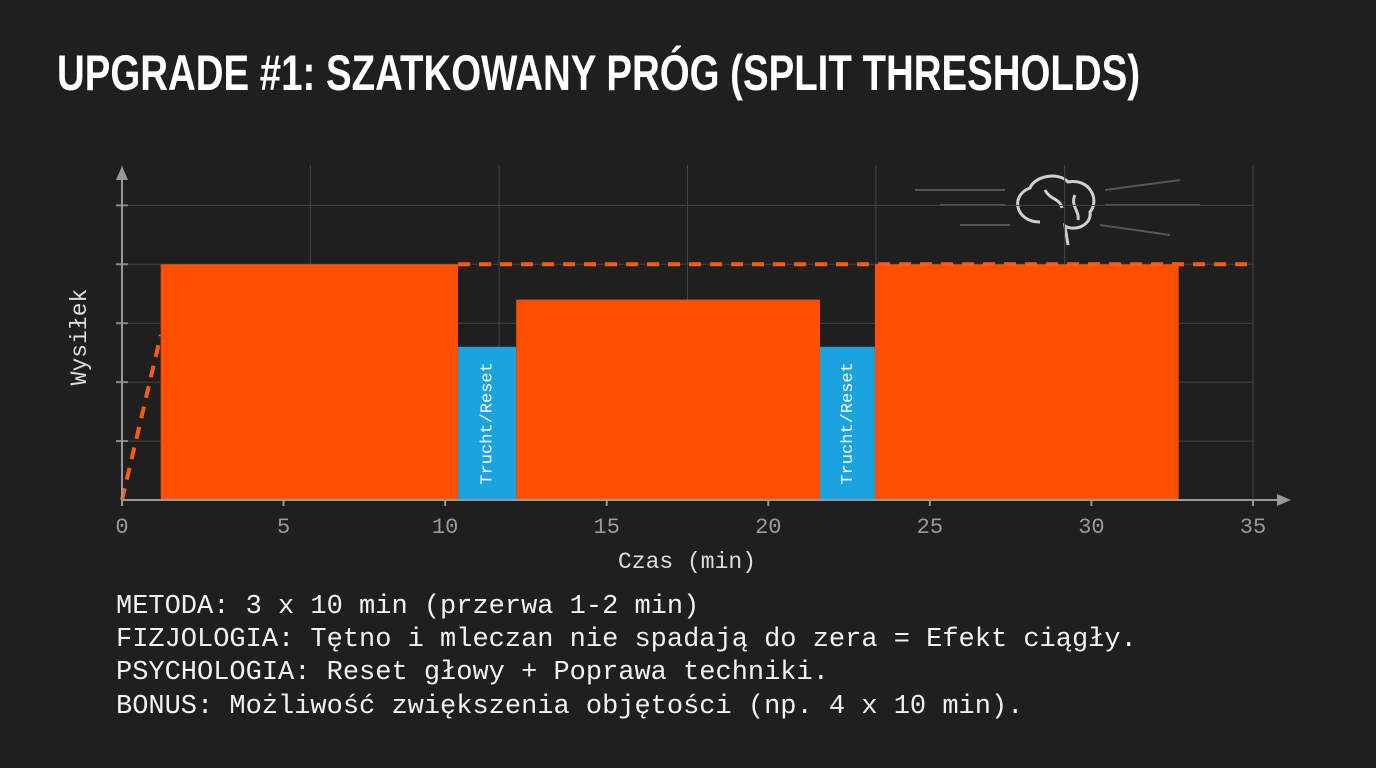 The image size is (1376, 768). Describe the element at coordinates (407, 607) in the screenshot. I see `note: METODA: 3 x 10 min (przerwa 1-2 min)` at that location.